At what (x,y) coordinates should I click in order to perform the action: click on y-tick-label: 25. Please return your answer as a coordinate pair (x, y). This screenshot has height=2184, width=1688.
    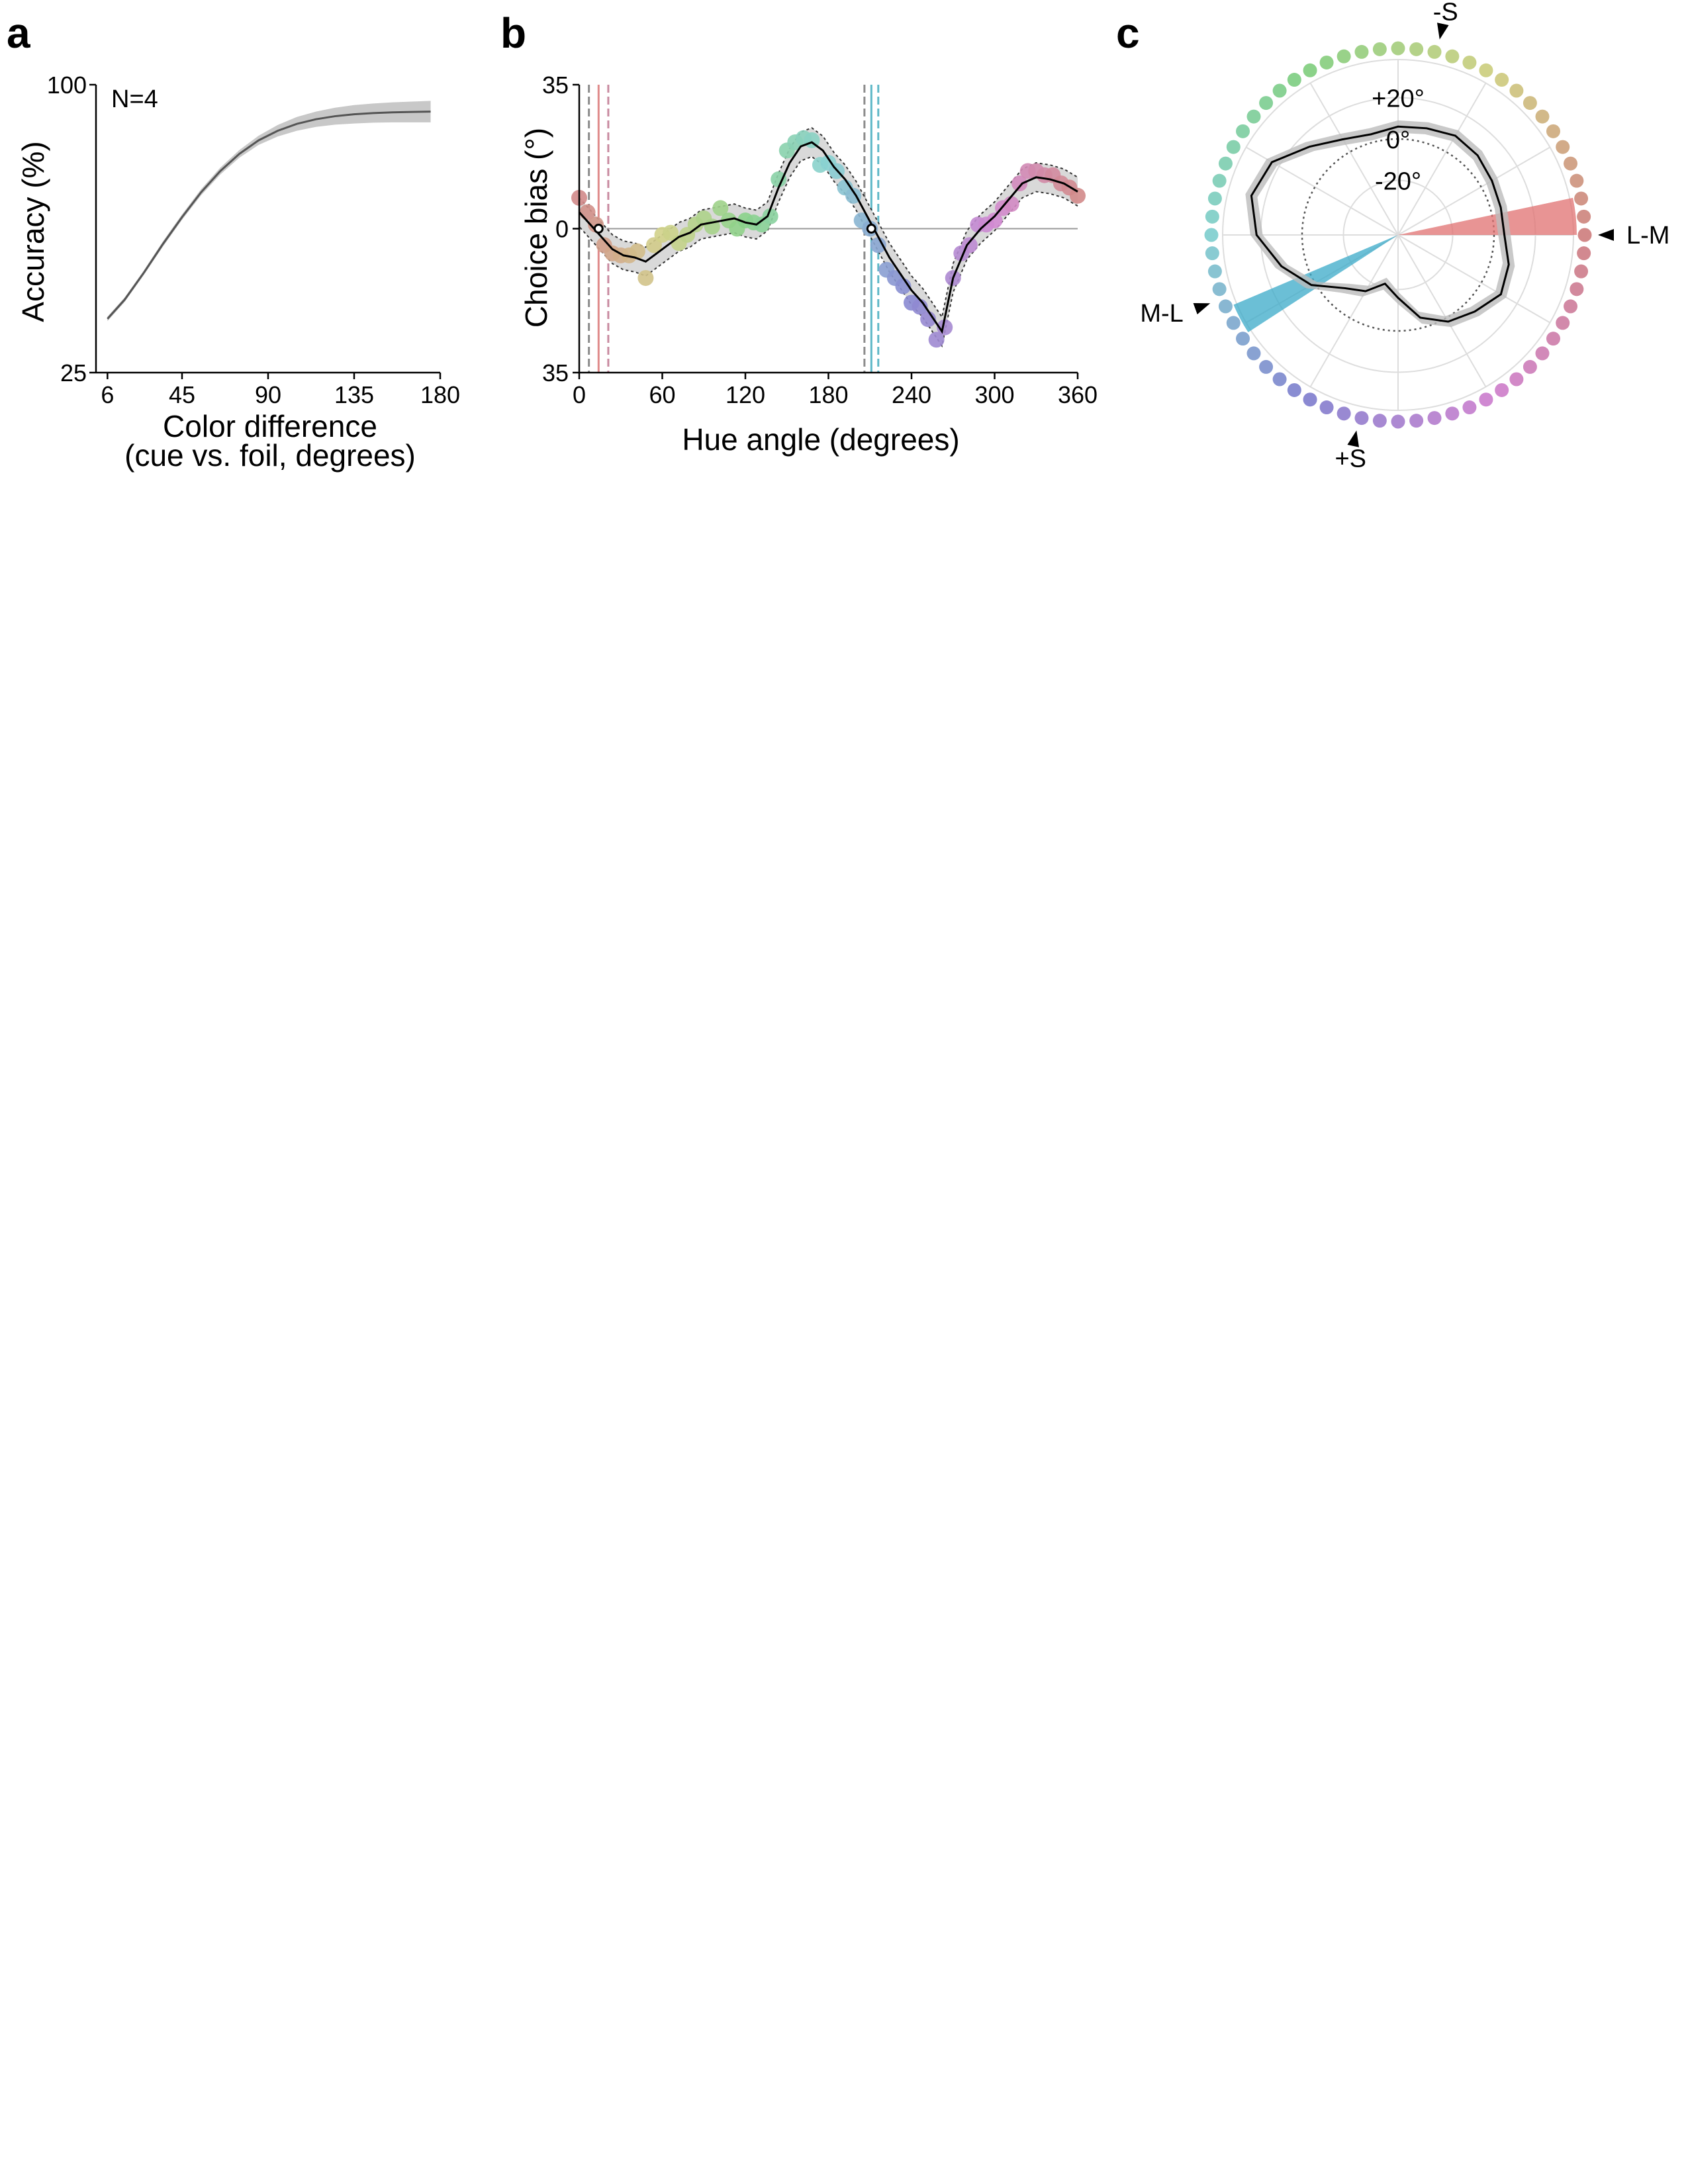
    Looking at the image, I should click on (73, 373).